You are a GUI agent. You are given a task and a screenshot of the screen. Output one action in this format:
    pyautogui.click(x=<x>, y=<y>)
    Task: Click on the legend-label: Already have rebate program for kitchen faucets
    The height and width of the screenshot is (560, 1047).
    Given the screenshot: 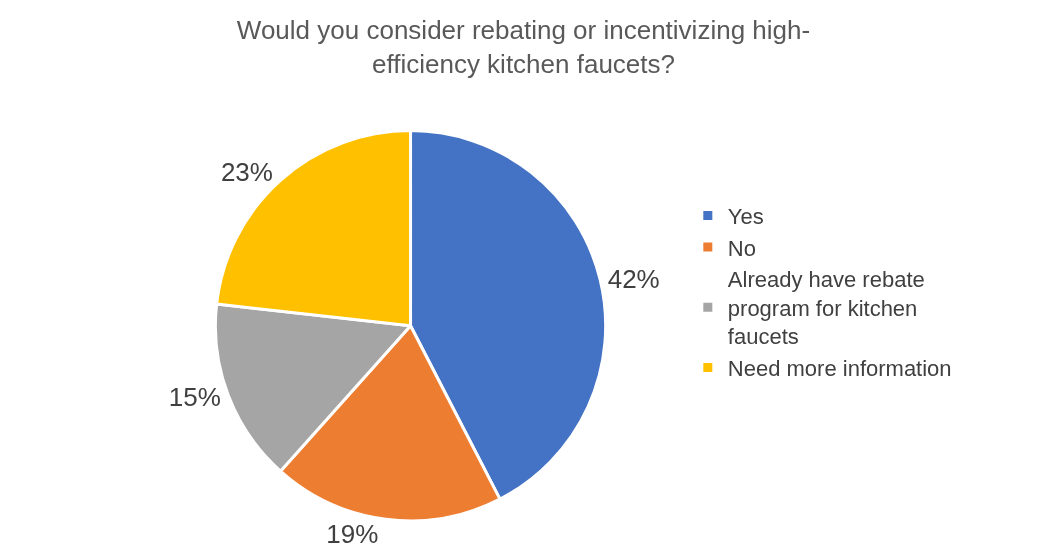 What is the action you would take?
    pyautogui.click(x=826, y=308)
    